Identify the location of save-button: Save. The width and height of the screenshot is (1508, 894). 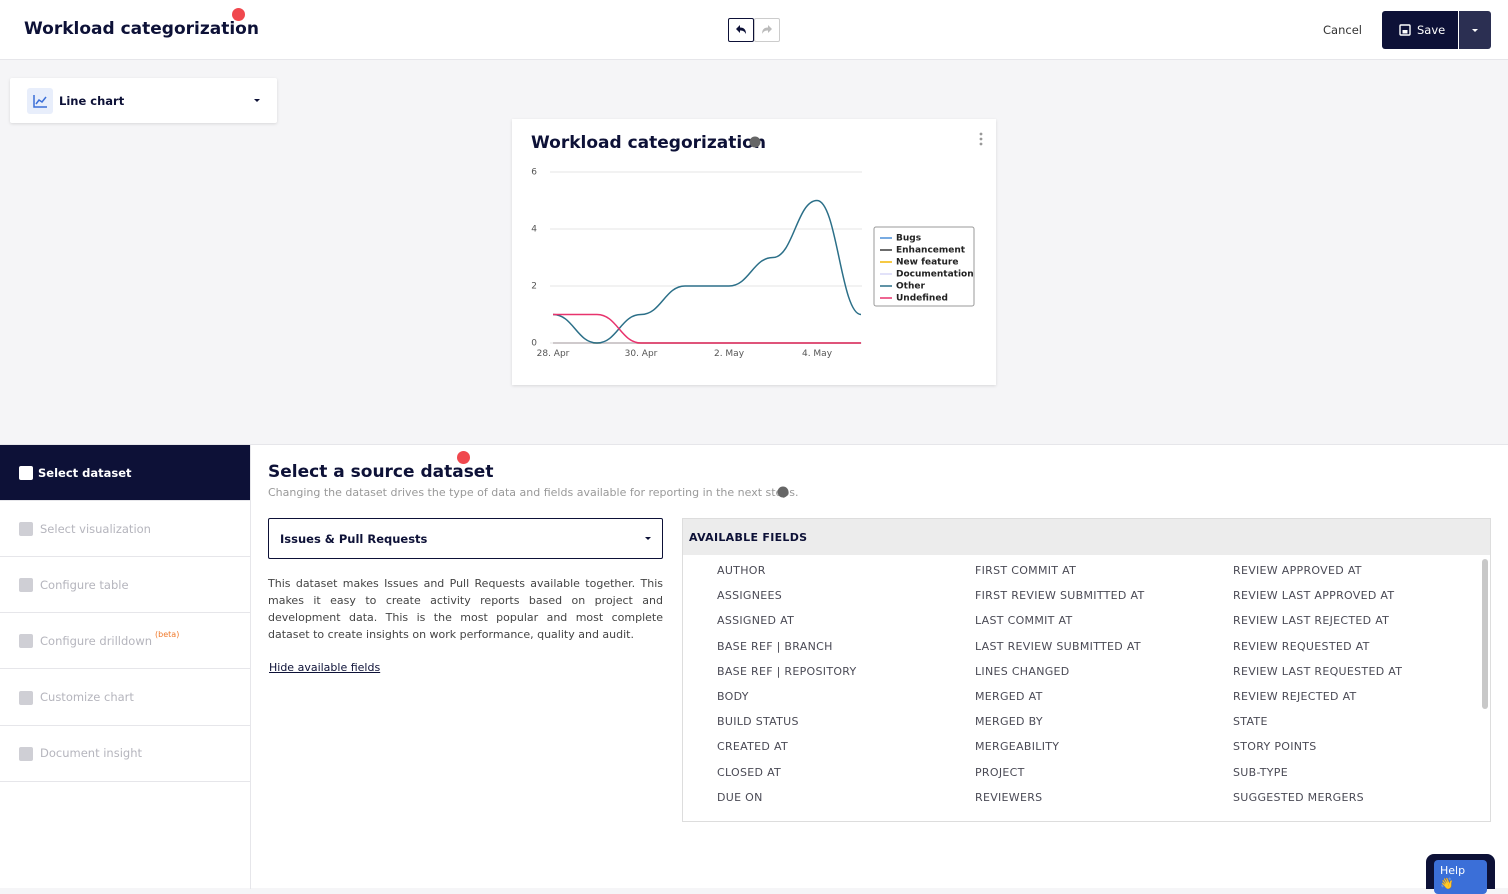
(1420, 30).